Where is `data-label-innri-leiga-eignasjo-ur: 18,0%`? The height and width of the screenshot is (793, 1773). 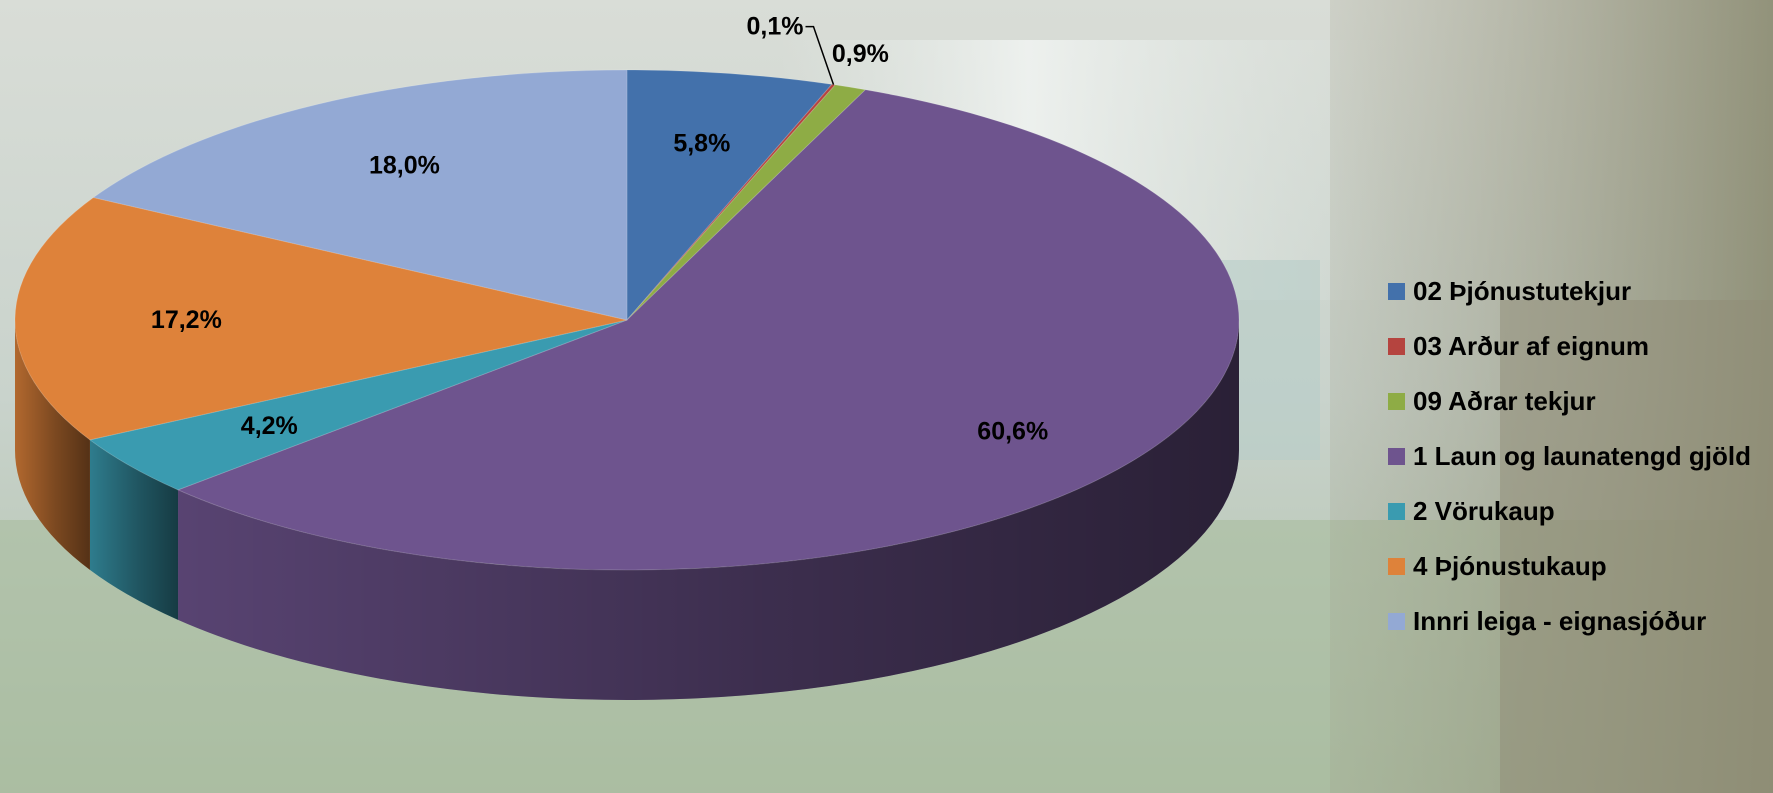 data-label-innri-leiga-eignasjo-ur: 18,0% is located at coordinates (404, 166).